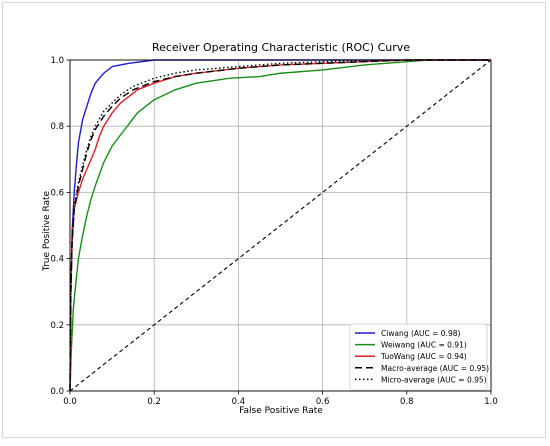 The width and height of the screenshot is (550, 446). What do you see at coordinates (57, 260) in the screenshot?
I see `y-tick-label: 0.4` at bounding box center [57, 260].